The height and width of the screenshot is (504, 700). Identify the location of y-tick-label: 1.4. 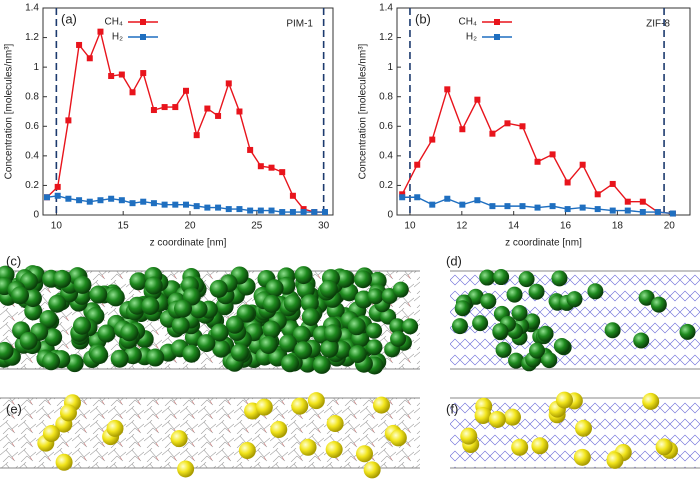
(386, 8).